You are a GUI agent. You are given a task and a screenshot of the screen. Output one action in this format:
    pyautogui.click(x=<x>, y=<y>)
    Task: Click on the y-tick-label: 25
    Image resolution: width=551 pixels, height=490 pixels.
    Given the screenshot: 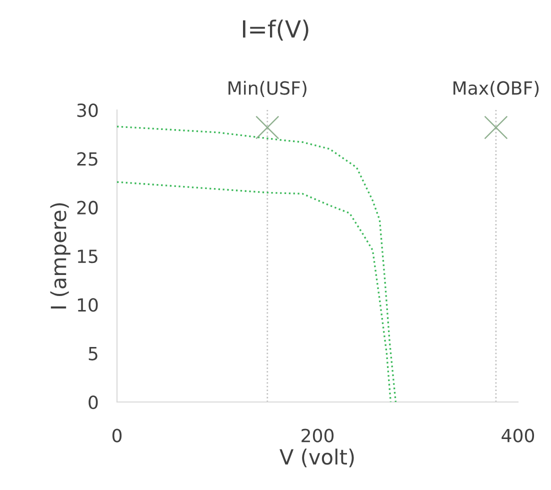 What is the action you would take?
    pyautogui.click(x=87, y=159)
    